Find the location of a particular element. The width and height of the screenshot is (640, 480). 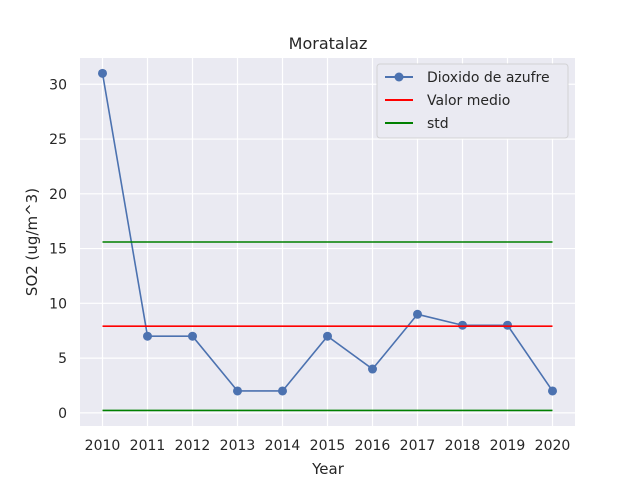

x-tick-label: 2013 is located at coordinates (238, 446).